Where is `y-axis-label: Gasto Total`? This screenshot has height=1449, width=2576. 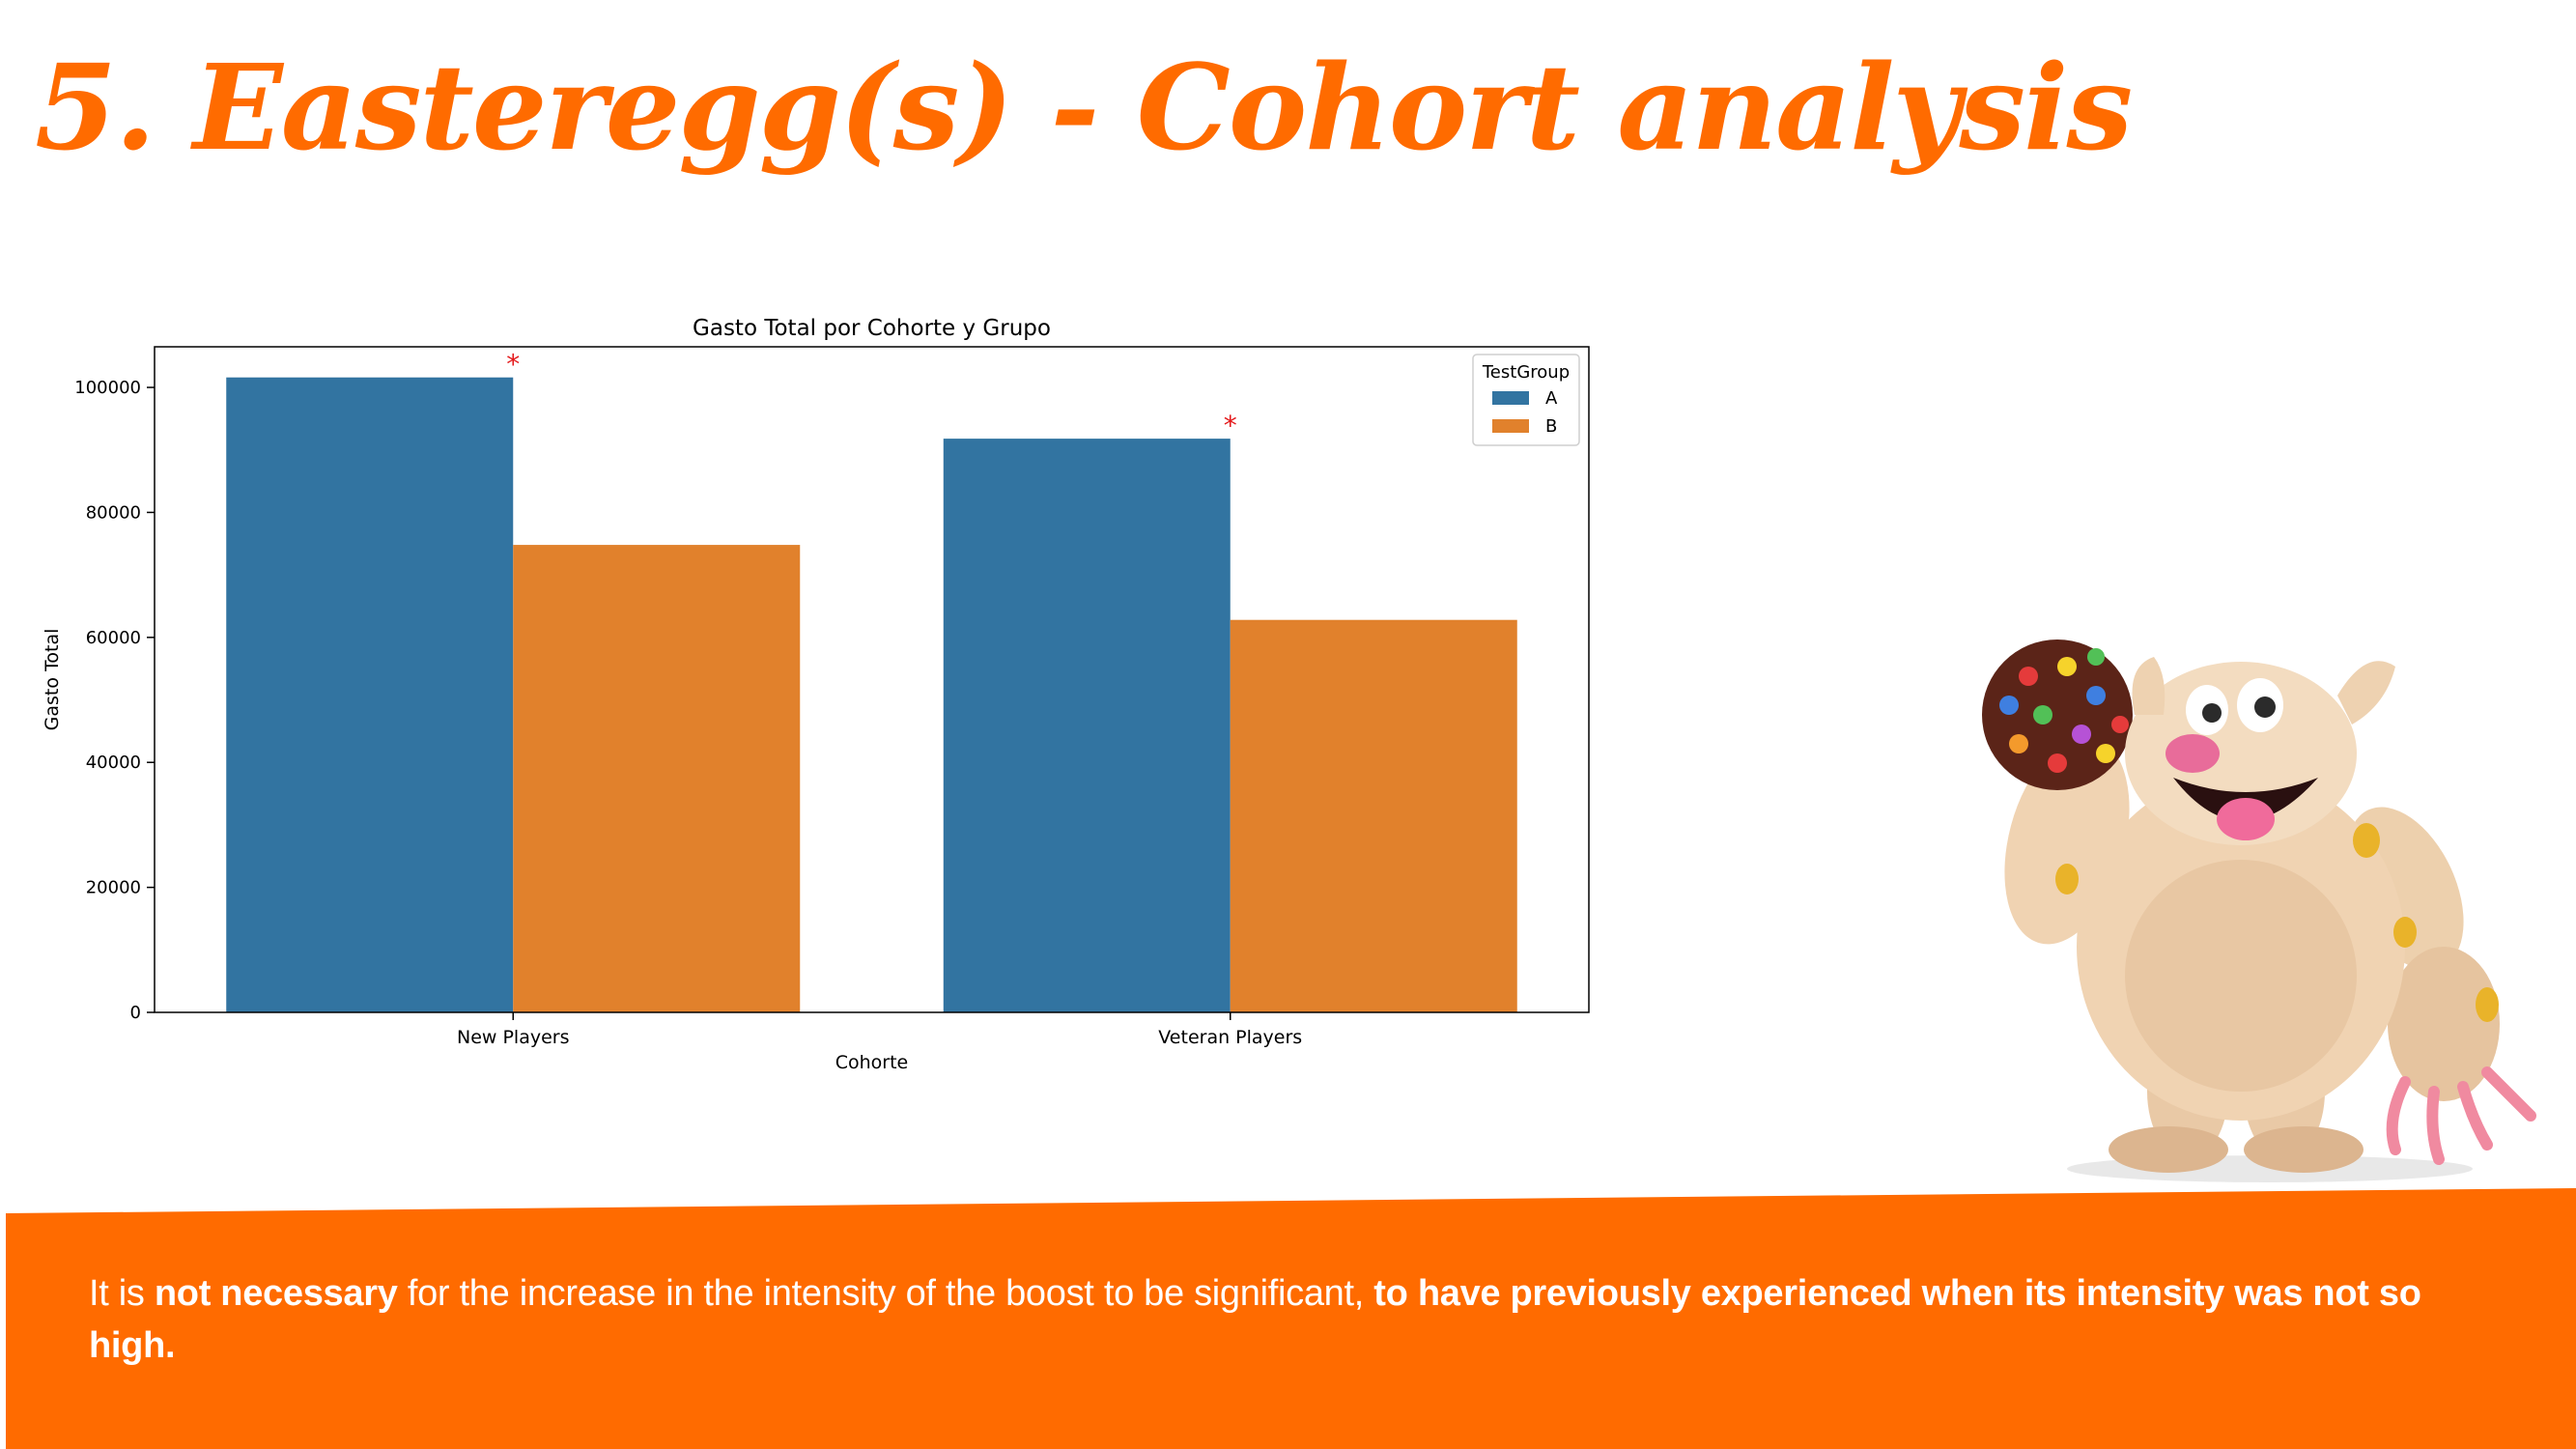
y-axis-label: Gasto Total is located at coordinates (52, 680).